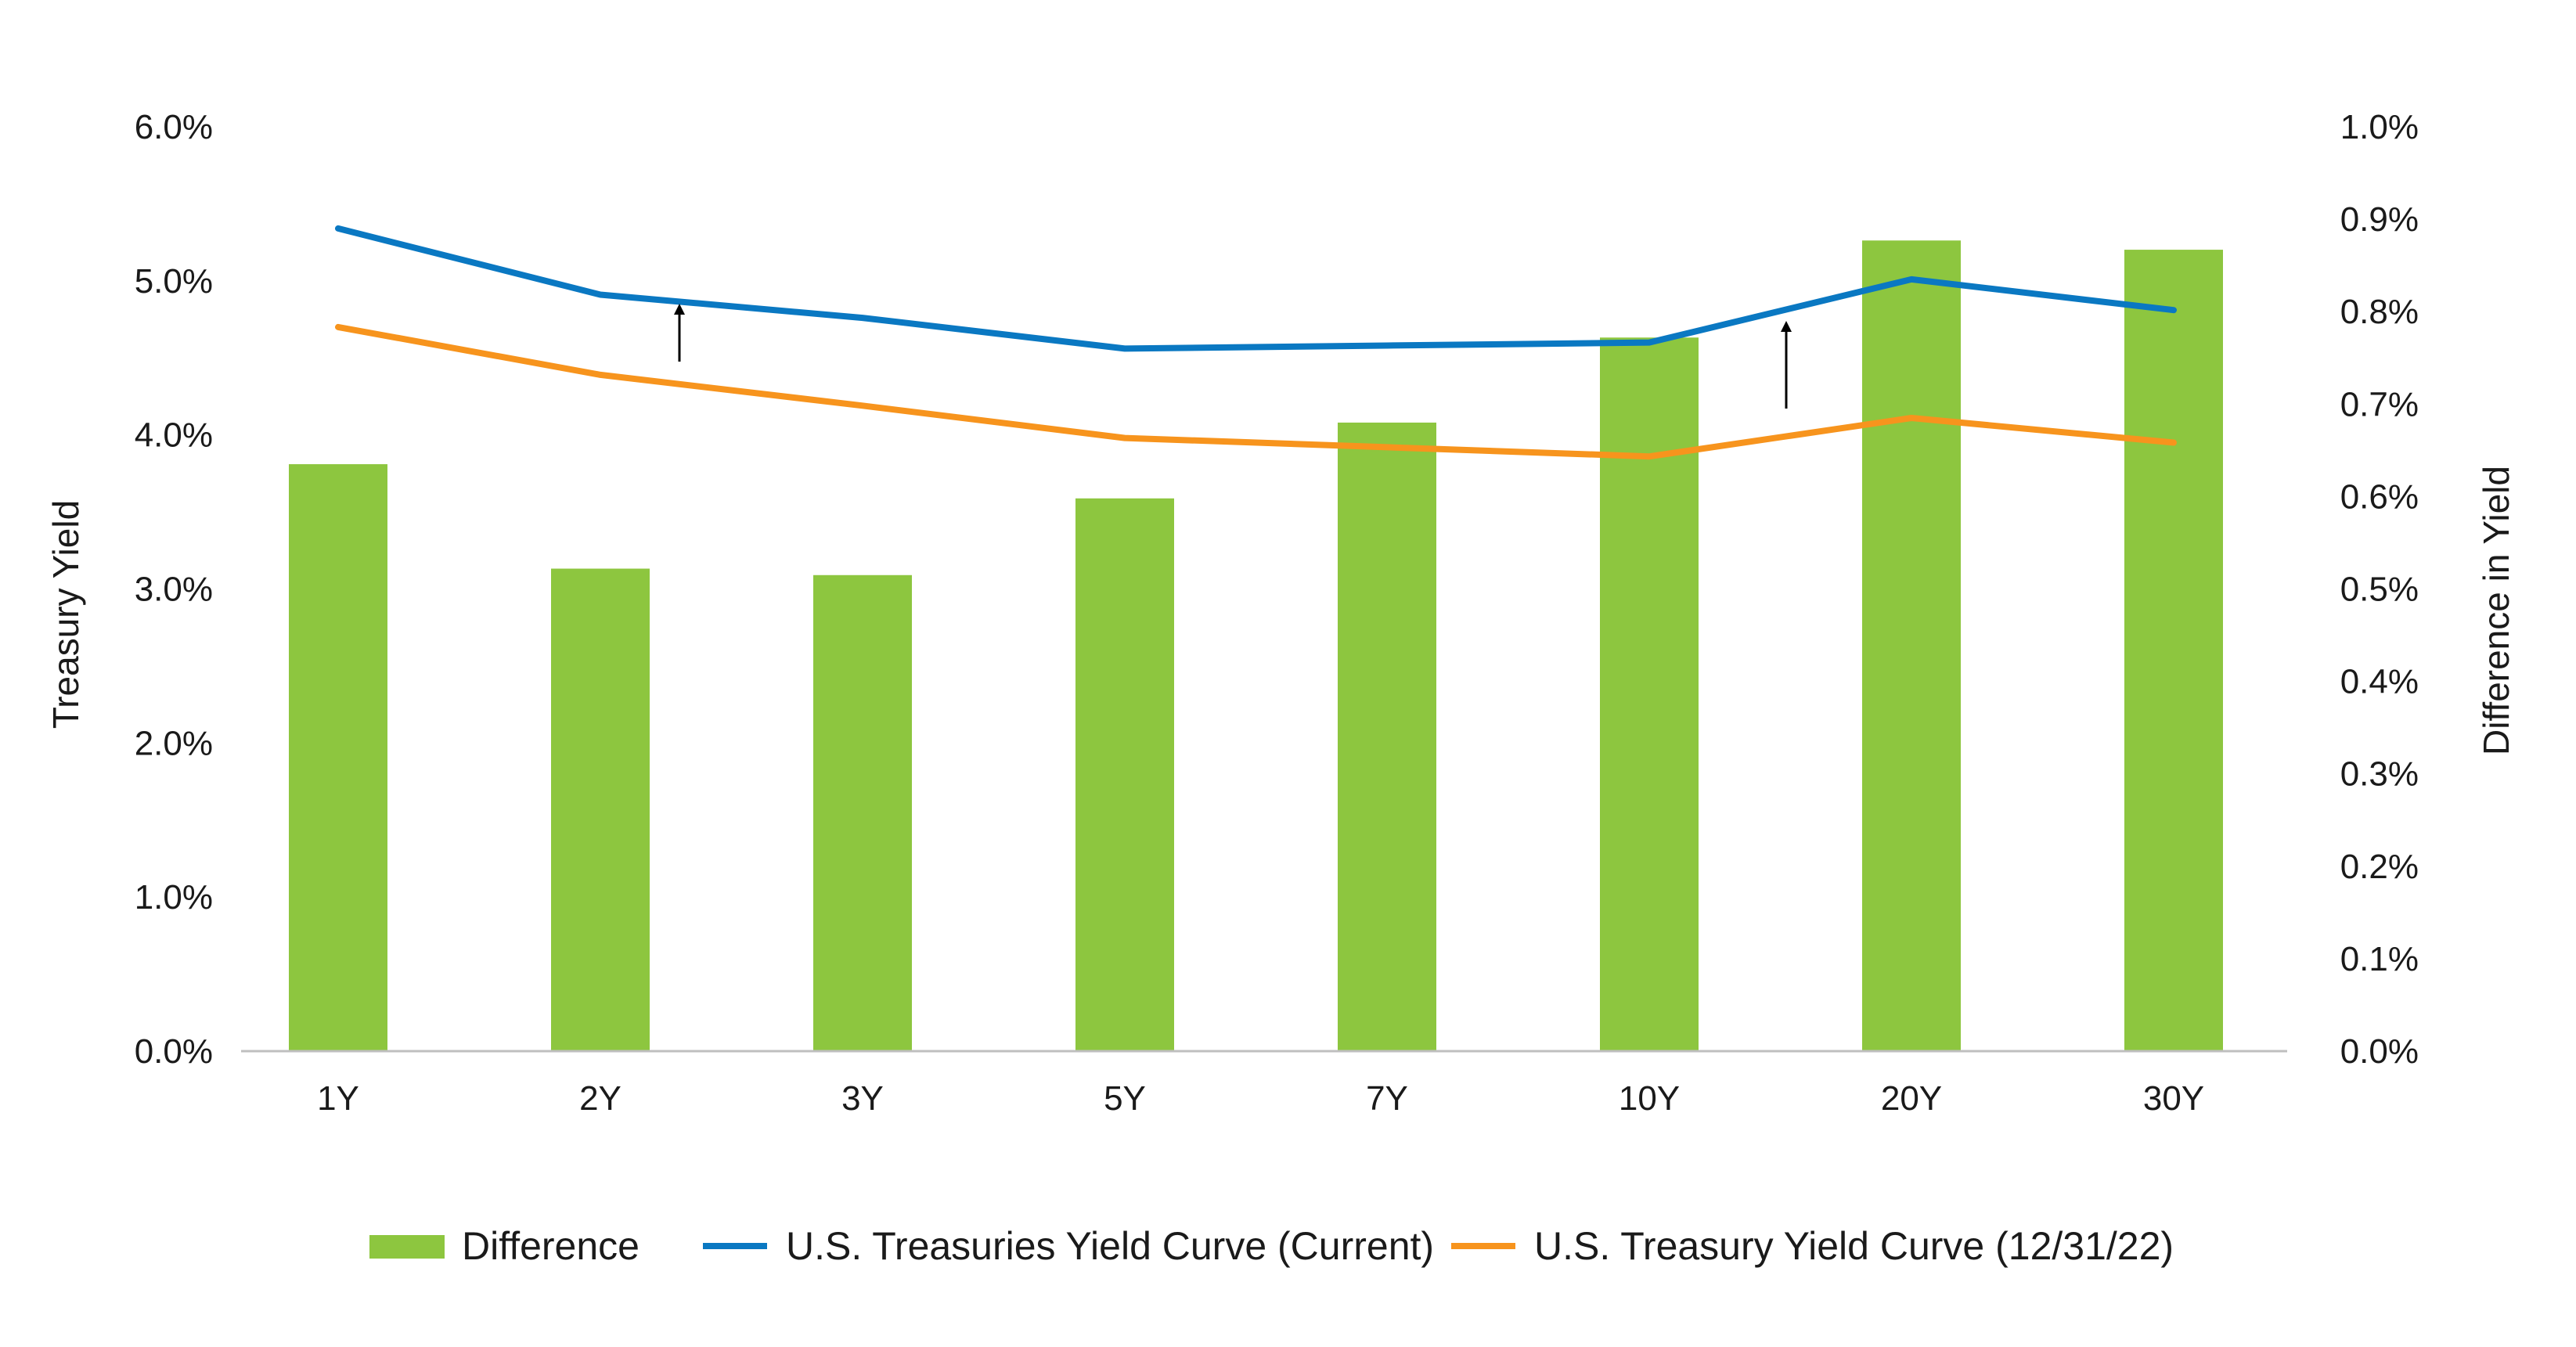 The height and width of the screenshot is (1347, 2576). Describe the element at coordinates (2379, 867) in the screenshot. I see `right-tick-label: 0.2%` at that location.